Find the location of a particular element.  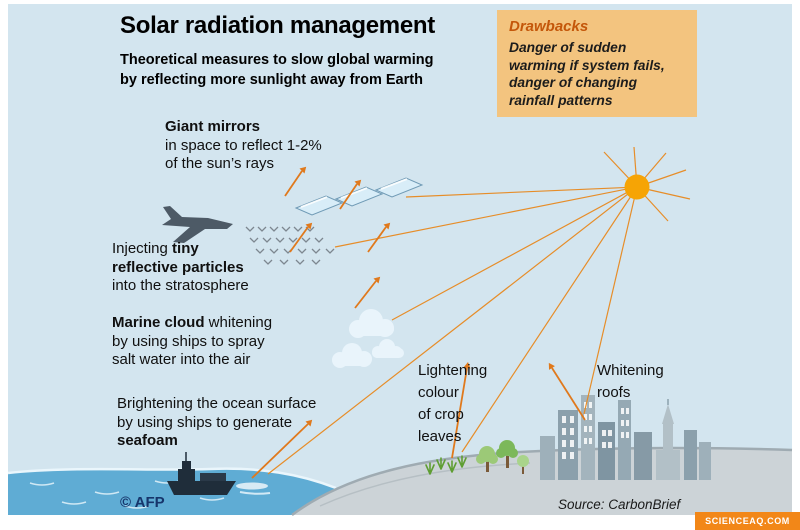

seafoam-line-1: Brightening the ocean surface is located at coordinates (217, 403).